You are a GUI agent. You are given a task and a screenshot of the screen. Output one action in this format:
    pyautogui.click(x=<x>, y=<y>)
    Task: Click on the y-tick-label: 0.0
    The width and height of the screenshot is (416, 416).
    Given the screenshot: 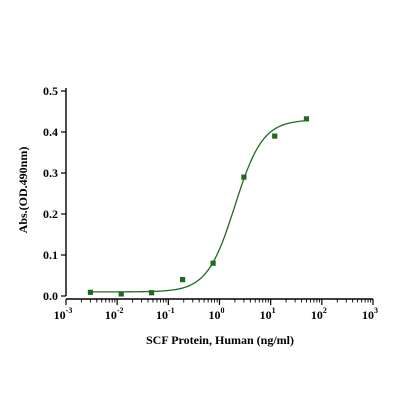 What is the action you would take?
    pyautogui.click(x=50, y=296)
    